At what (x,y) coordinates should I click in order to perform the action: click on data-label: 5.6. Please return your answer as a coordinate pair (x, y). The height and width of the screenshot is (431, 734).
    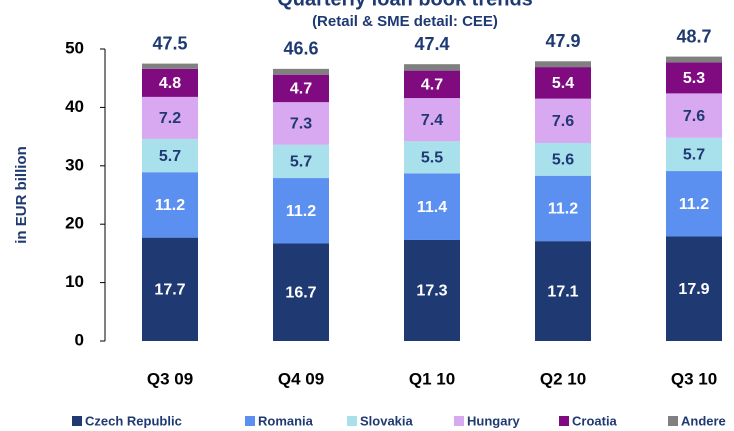
    Looking at the image, I should click on (563, 160).